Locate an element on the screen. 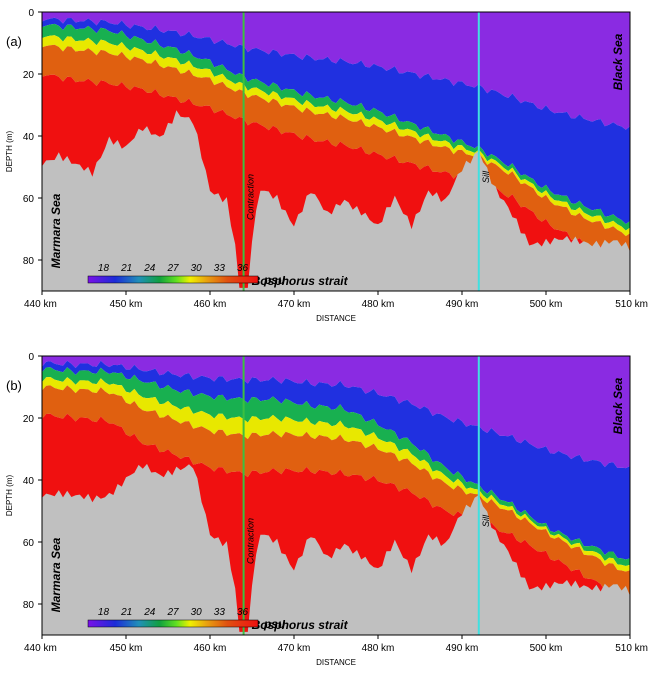  band-fresh is located at coordinates (336, 412).